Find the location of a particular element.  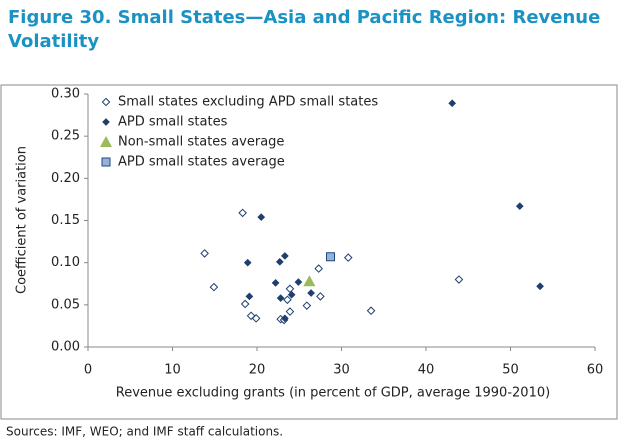

legend-label: Non-small states average is located at coordinates (201, 142).